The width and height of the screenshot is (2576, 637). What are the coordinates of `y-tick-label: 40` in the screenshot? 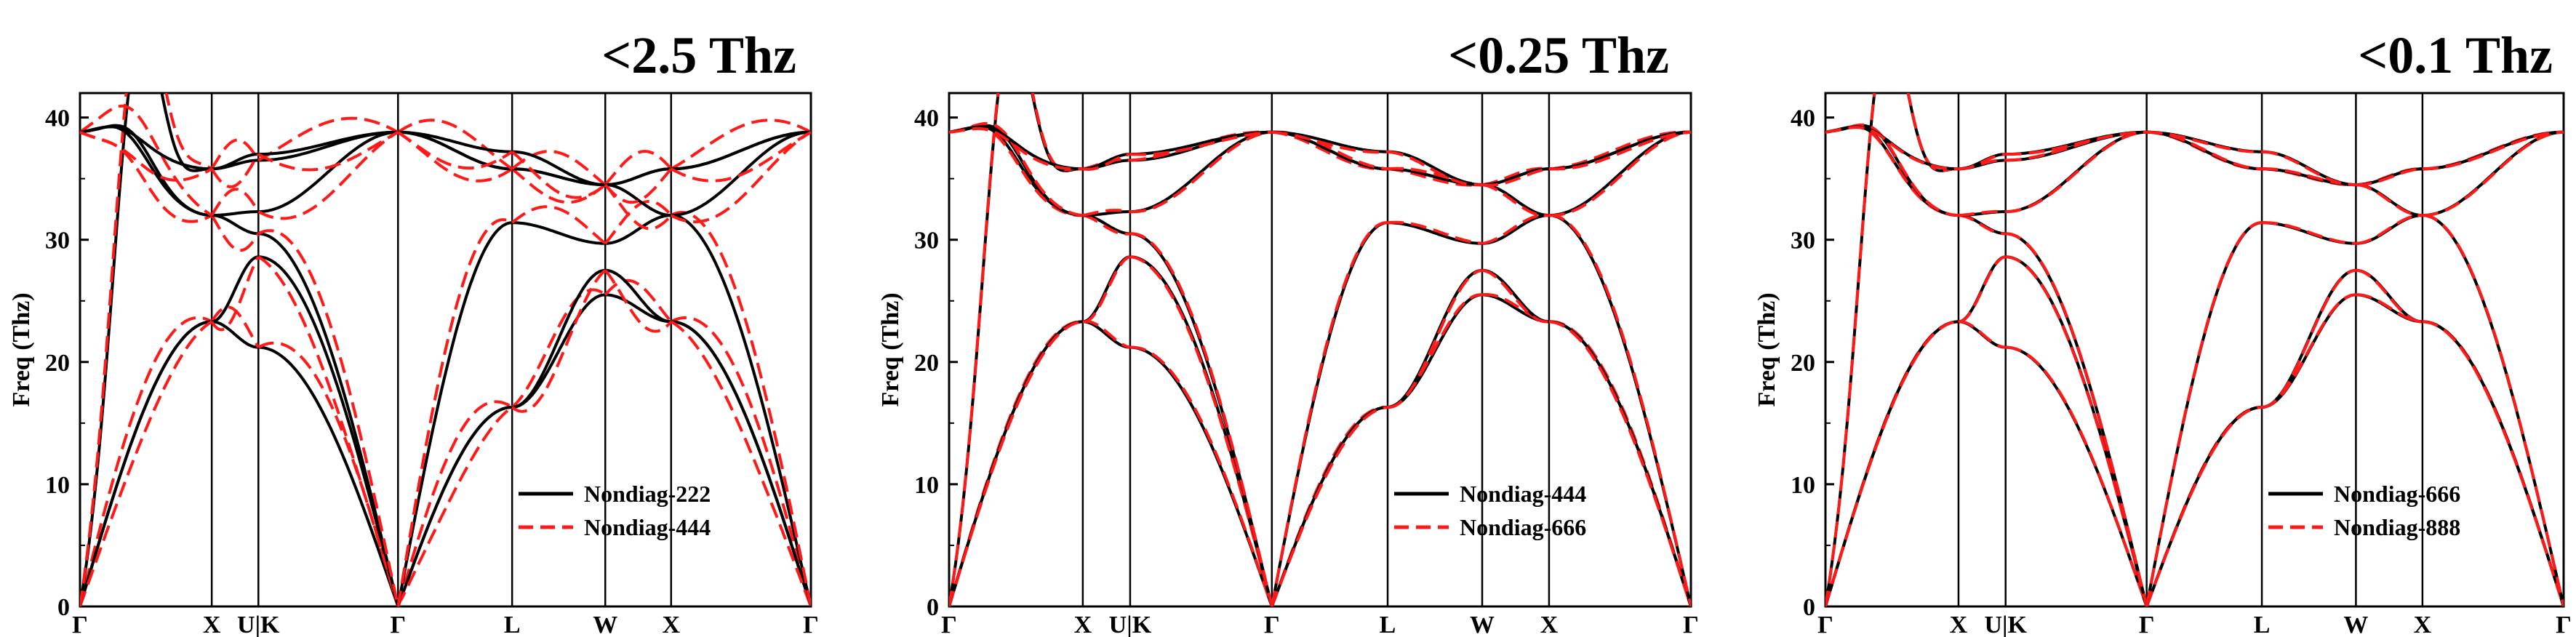 It's located at (926, 118).